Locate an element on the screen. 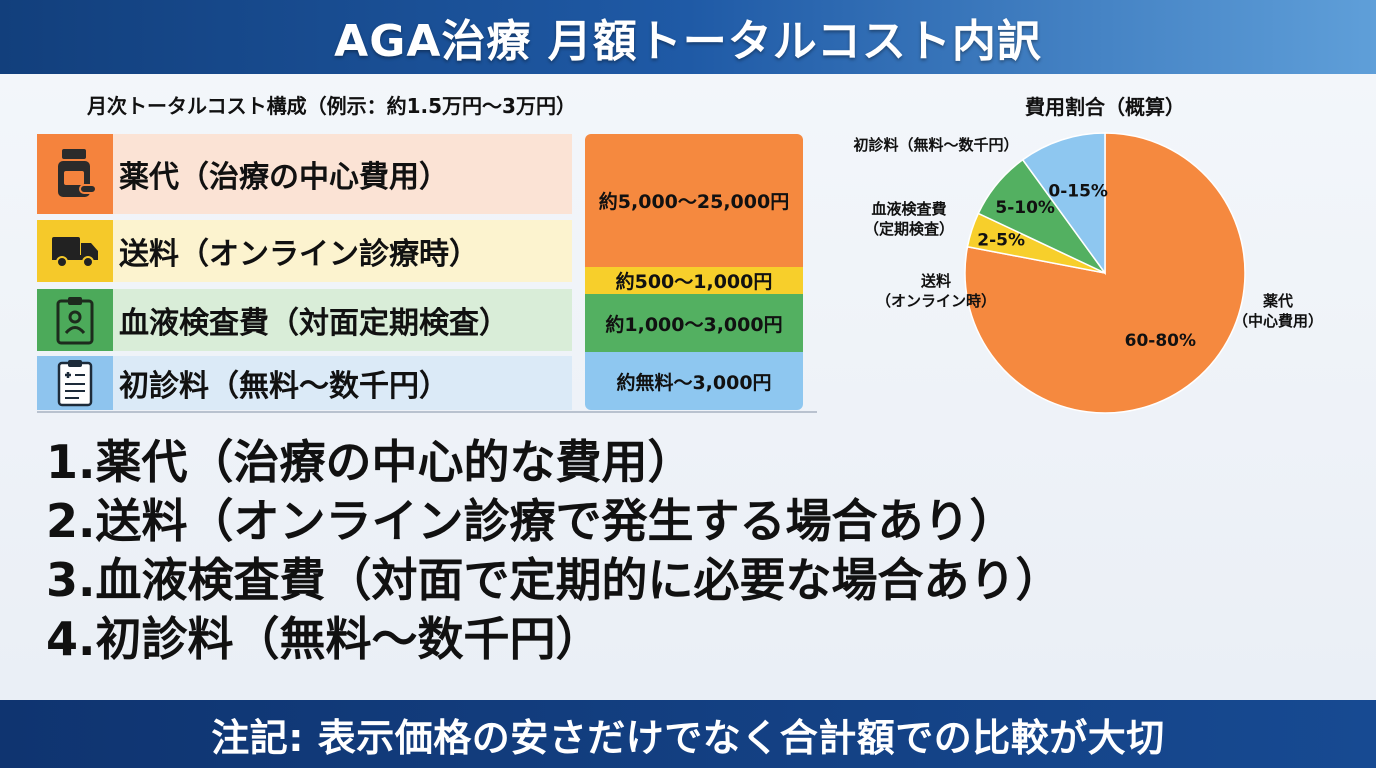 This screenshot has height=768, width=1376. footer-note: 注記: 表示価格の安さだけでなく合計額での比較が大切 is located at coordinates (688, 737).